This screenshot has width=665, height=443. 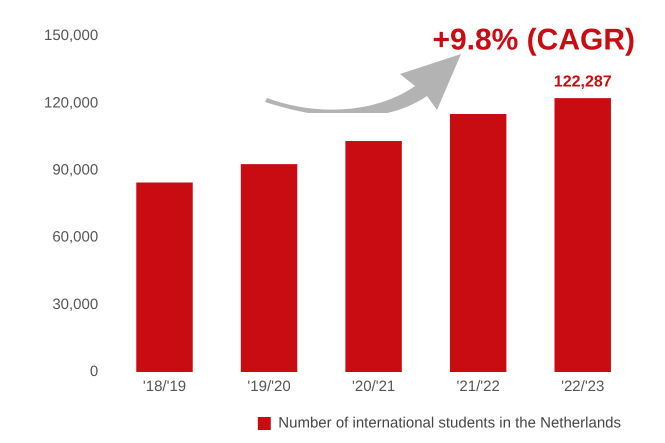 I want to click on x-tick-label: '19/'20, so click(x=269, y=387).